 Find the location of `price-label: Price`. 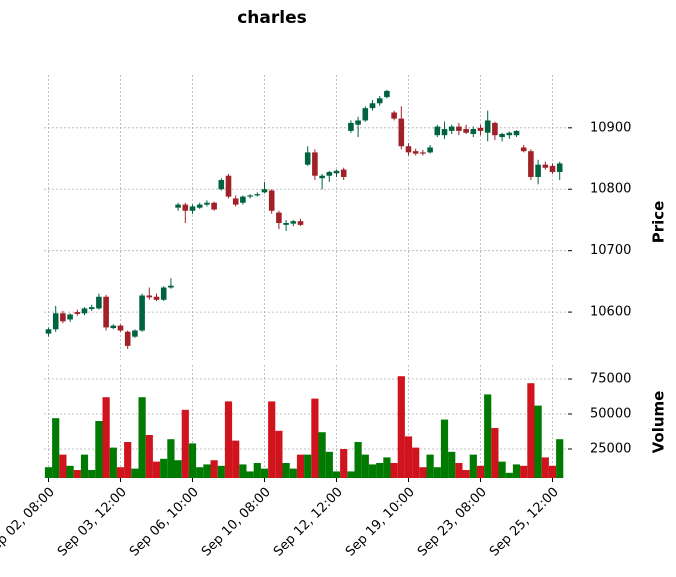

price-label: Price is located at coordinates (659, 222).